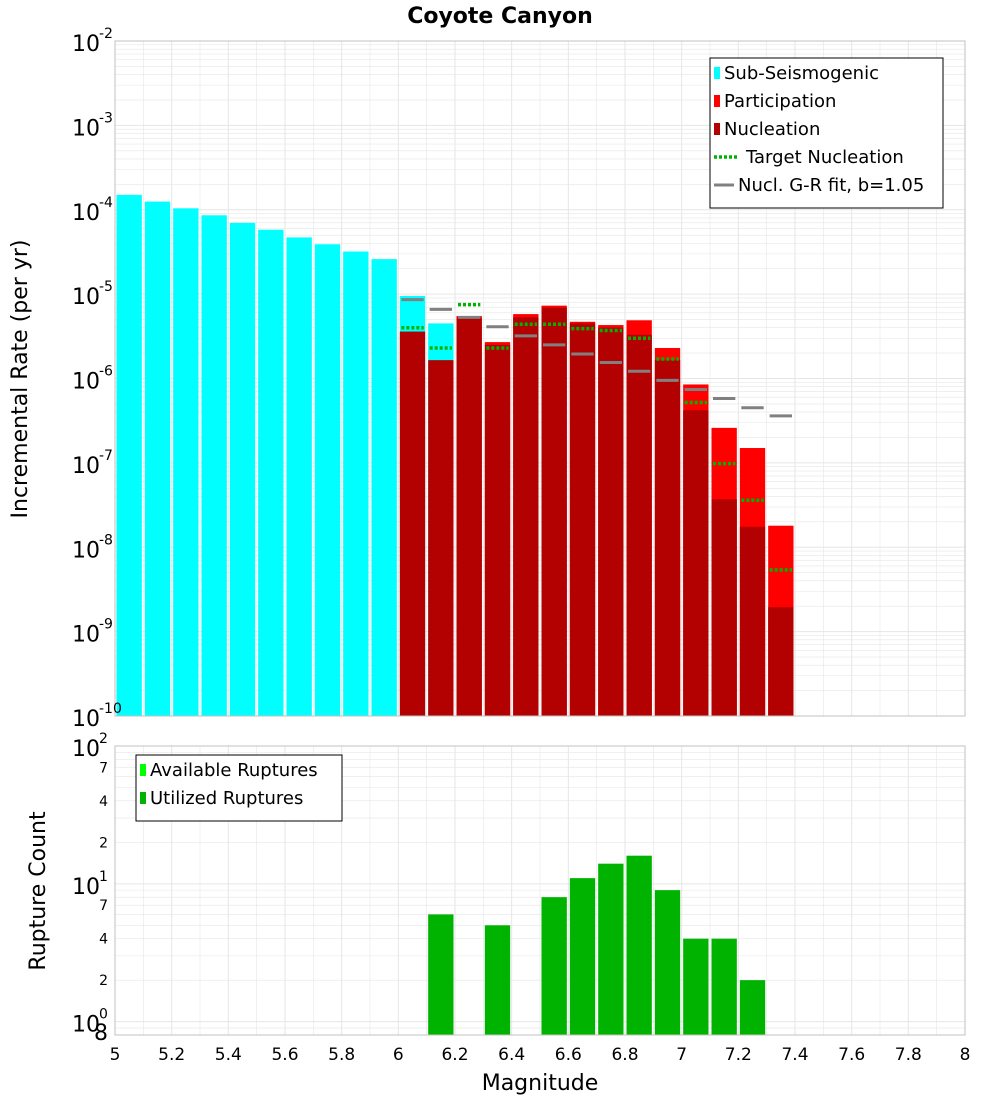 This screenshot has height=1100, width=1000. What do you see at coordinates (801, 73) in the screenshot?
I see `sub-seismogenic-legend-label: Sub-Seismogenic` at bounding box center [801, 73].